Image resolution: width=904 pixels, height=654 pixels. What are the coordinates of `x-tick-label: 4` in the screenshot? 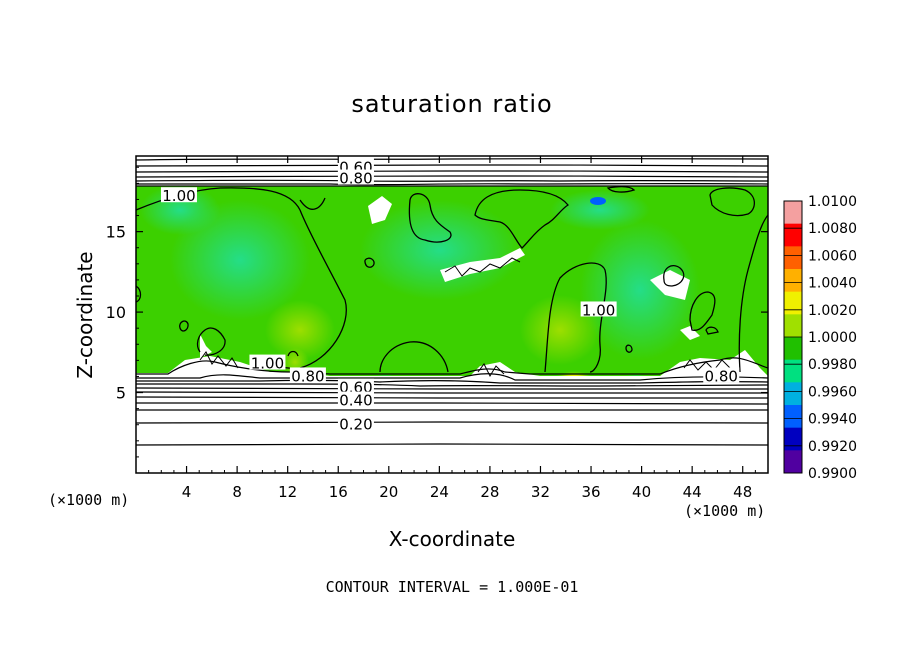 It's located at (187, 492).